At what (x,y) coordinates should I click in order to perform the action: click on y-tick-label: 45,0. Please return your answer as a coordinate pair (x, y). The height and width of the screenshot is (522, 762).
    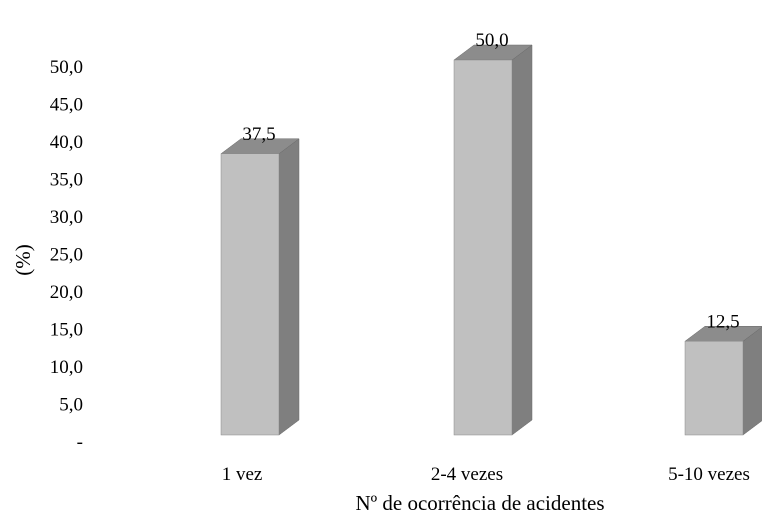
    Looking at the image, I should click on (66, 105).